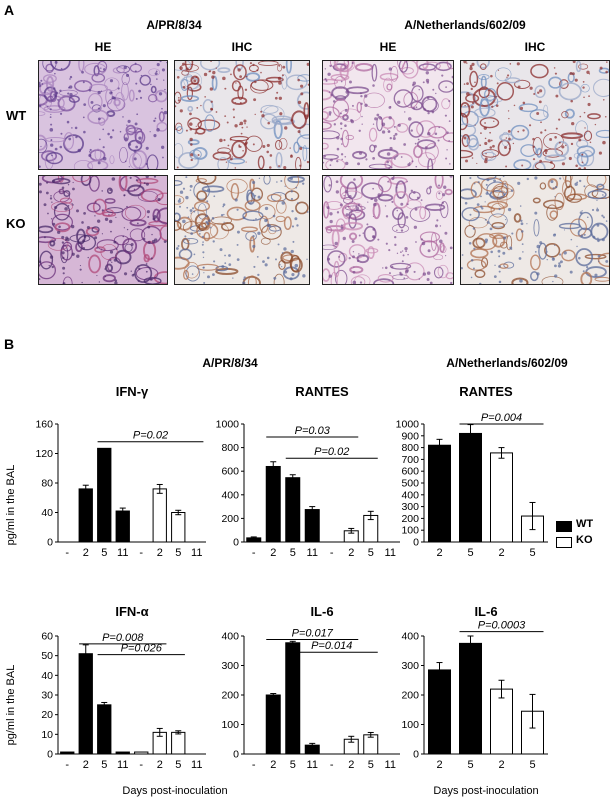  What do you see at coordinates (535, 115) in the screenshot?
I see `micrograph-pr8-ko-ihc` at bounding box center [535, 115].